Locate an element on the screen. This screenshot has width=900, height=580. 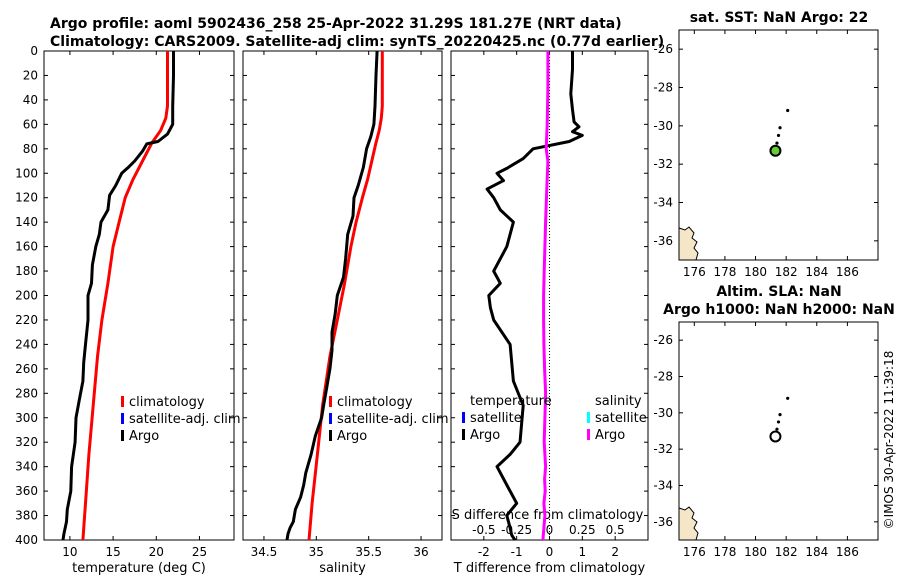
x-tick-label: 35 is located at coordinates (316, 552).